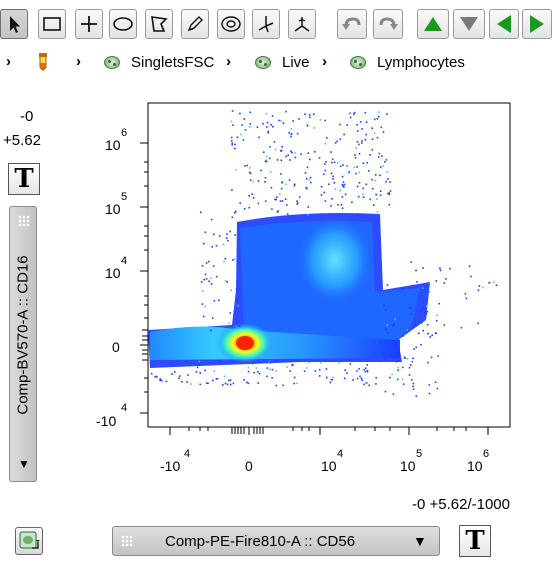  I want to click on breadcrumb-singletsfsc: SingletsFSC, so click(173, 62).